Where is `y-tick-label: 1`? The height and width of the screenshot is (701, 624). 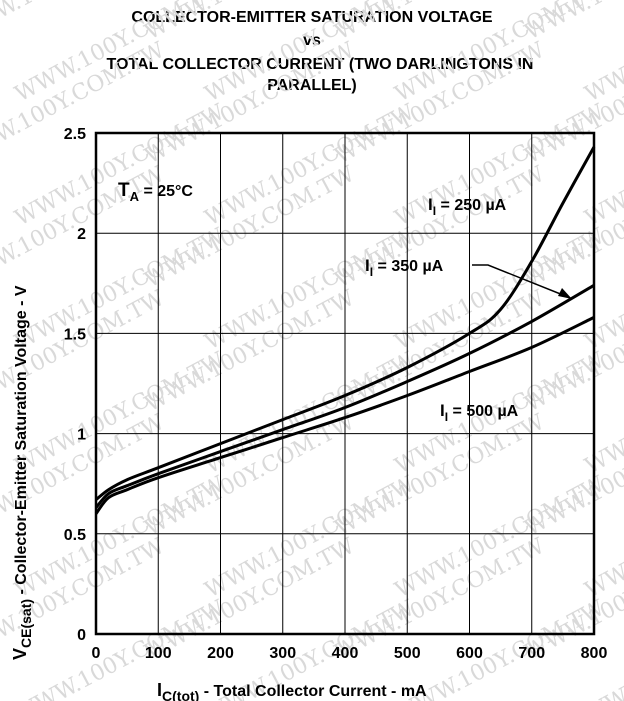
y-tick-label: 1 is located at coordinates (81, 435).